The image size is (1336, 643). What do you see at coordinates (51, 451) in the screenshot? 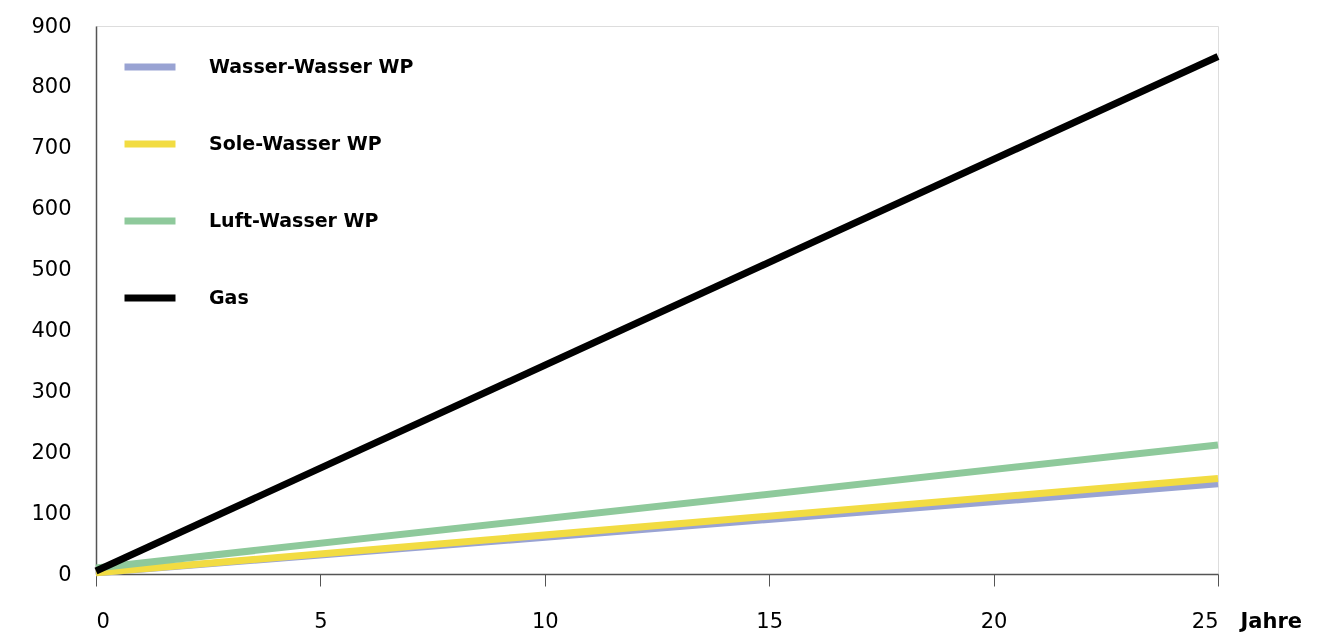
I see `y-tick-label: 200` at bounding box center [51, 451].